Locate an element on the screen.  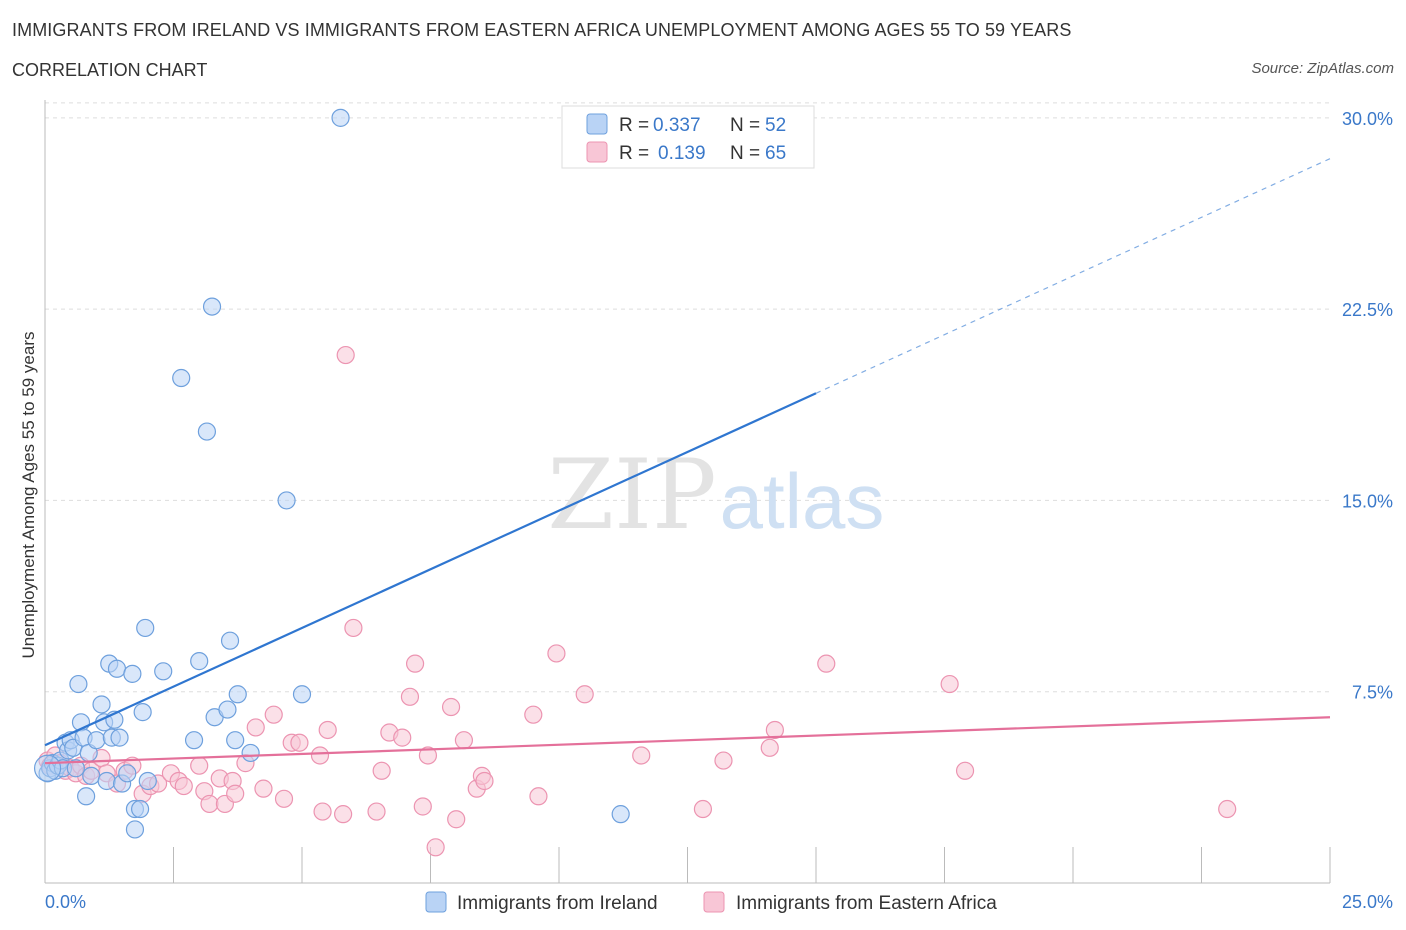
bottom-legend-label-eastern-africa: Immigrants from Eastern Africa is located at coordinates (866, 903).